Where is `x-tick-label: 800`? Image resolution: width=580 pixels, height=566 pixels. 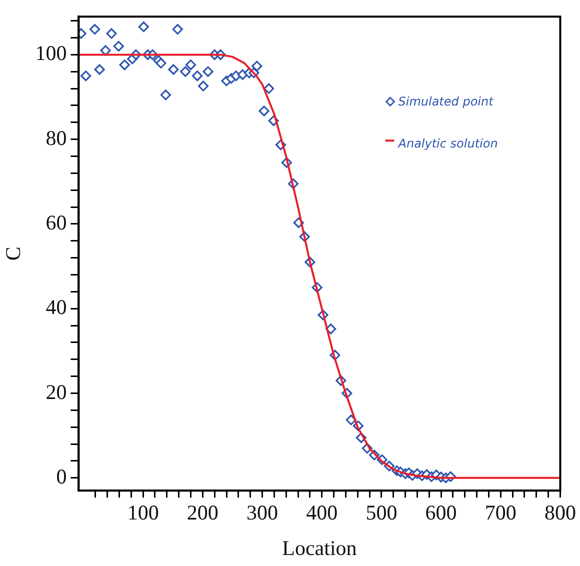
x-tick-label: 800 is located at coordinates (560, 512).